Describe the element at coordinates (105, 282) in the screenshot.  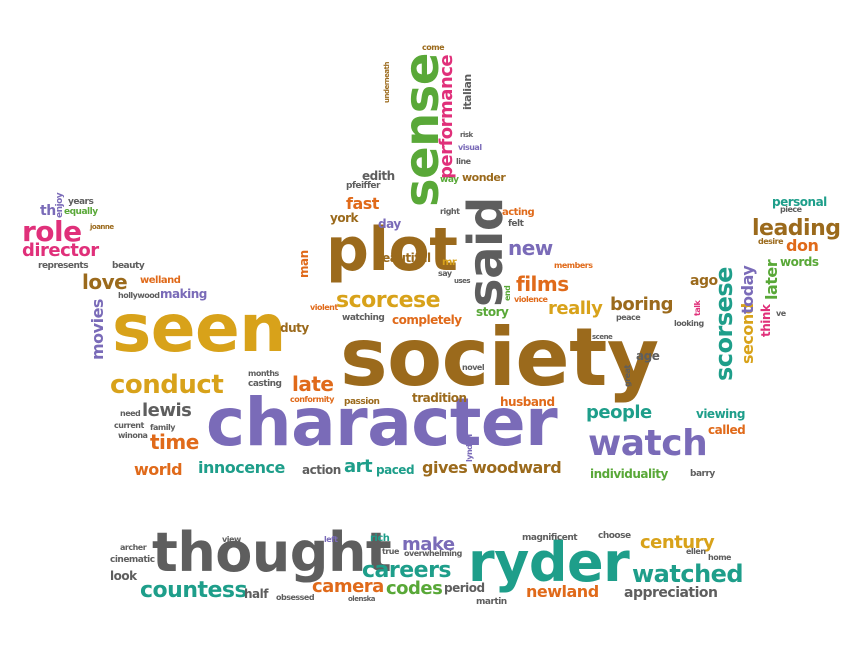
I see `cloud-word-love: love` at that location.